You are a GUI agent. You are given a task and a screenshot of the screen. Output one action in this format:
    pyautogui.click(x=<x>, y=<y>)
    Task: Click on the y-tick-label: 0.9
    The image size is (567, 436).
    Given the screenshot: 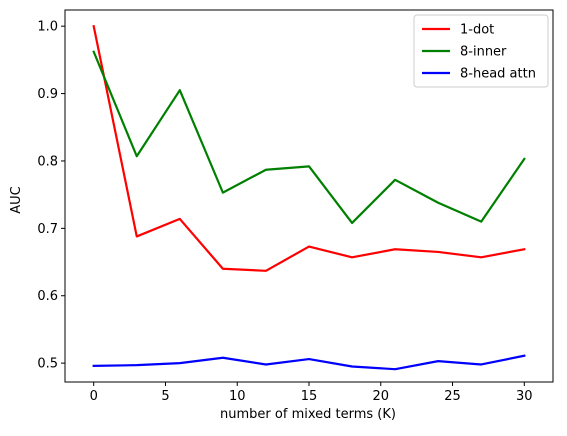 What is the action you would take?
    pyautogui.click(x=47, y=94)
    